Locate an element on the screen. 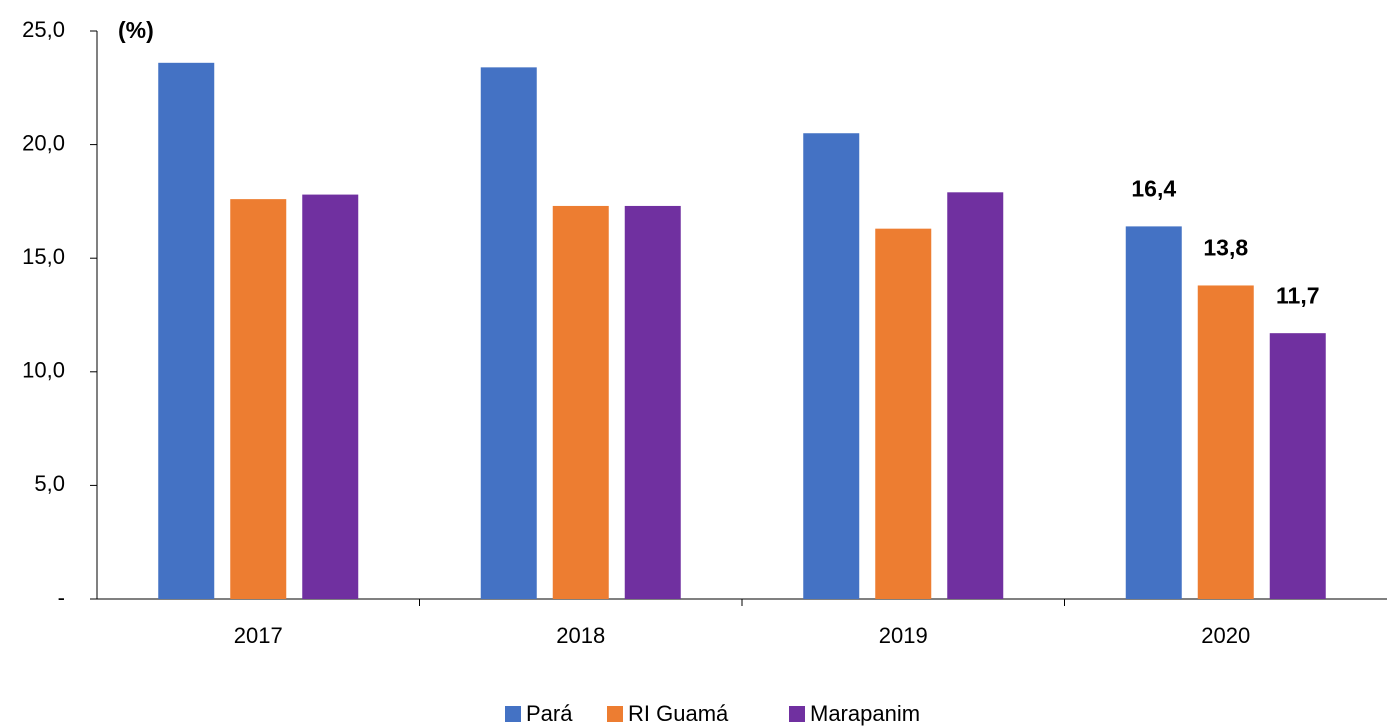  y-tick-label: 20,0 is located at coordinates (43, 142).